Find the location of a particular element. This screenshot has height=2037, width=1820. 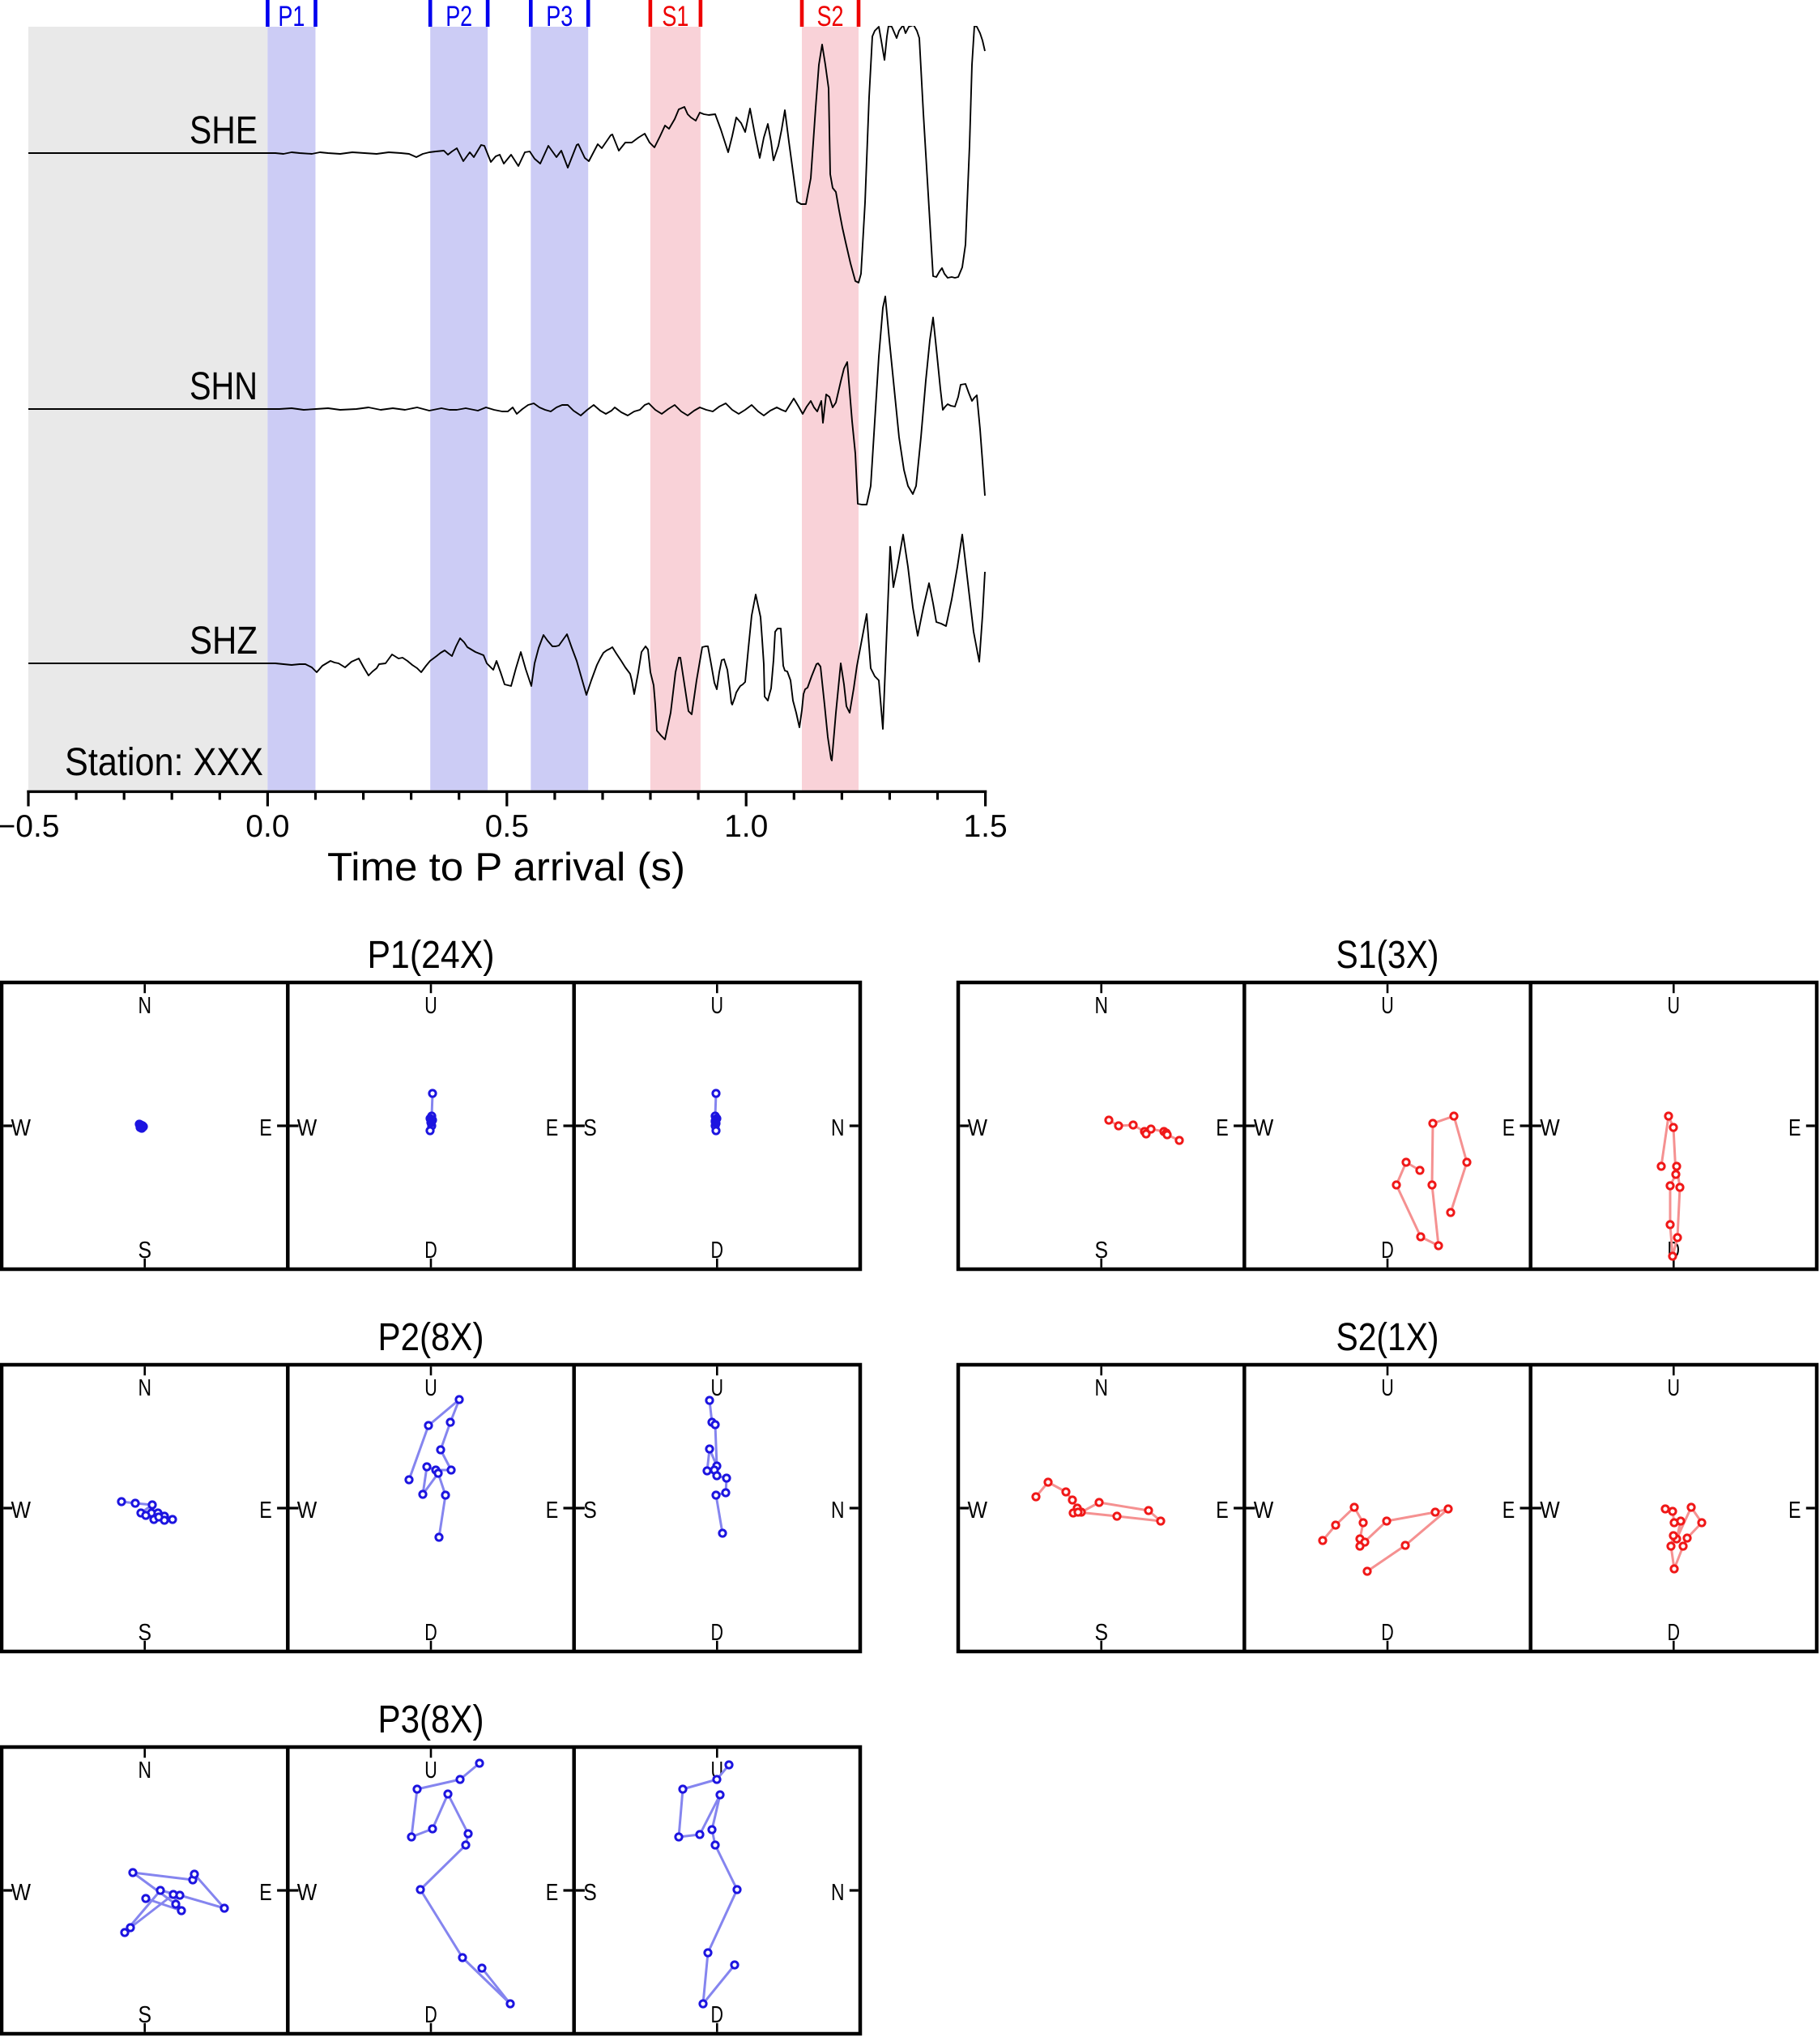

svg-text: −0.5 is located at coordinates (30, 826).